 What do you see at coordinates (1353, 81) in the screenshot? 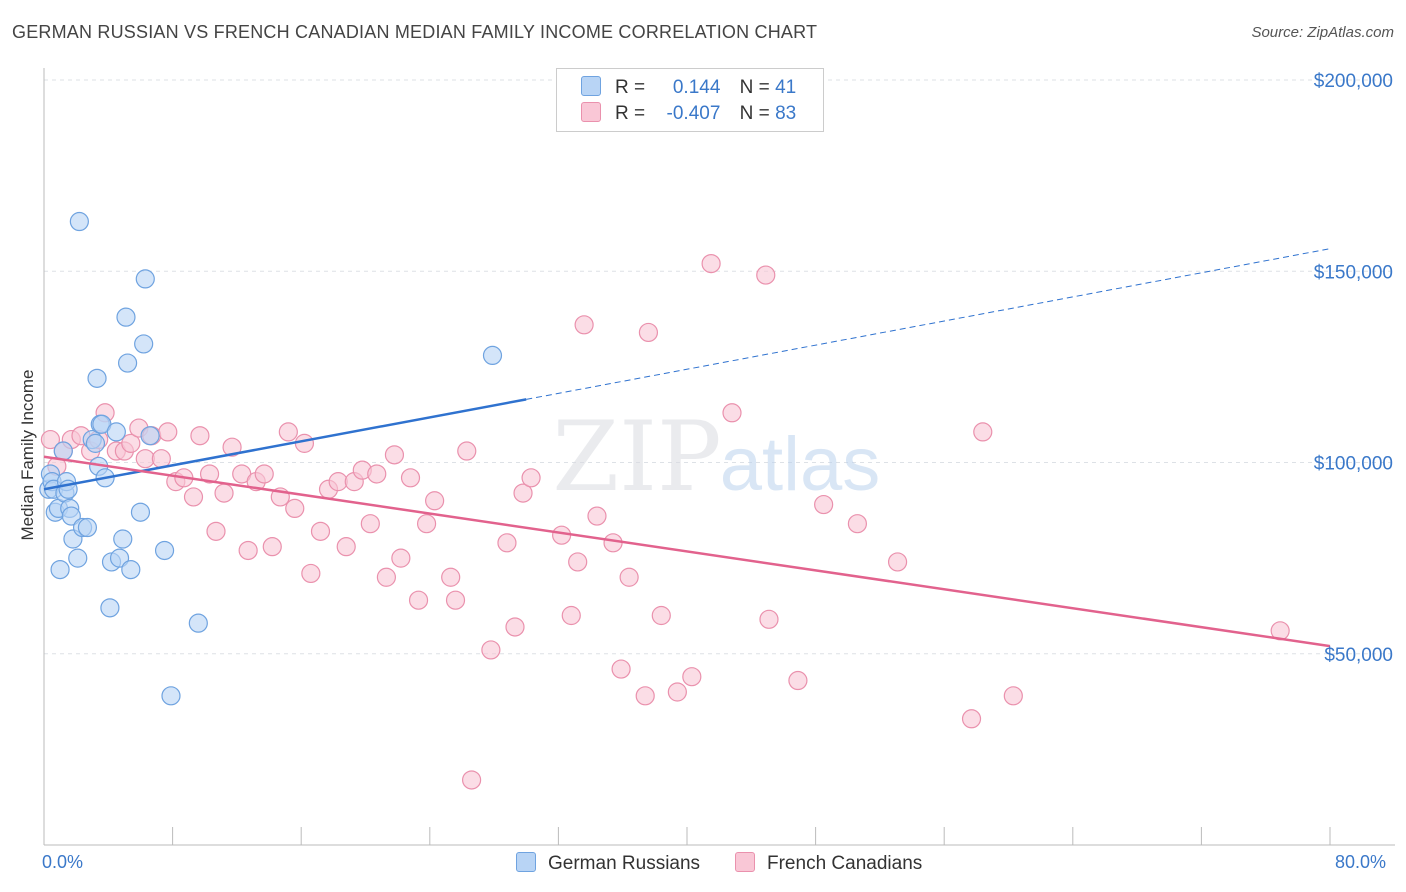
I see `y-tick-label: $200,000` at bounding box center [1353, 81].